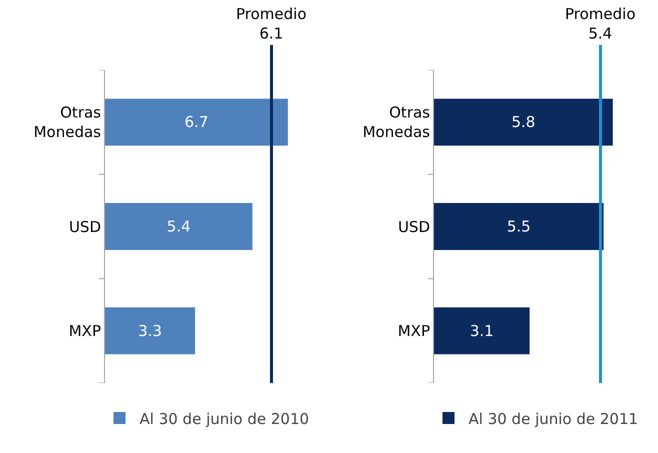 The image size is (658, 453). What do you see at coordinates (600, 23) in the screenshot?
I see `ref-line-label: Promedio 5.4` at bounding box center [600, 23].